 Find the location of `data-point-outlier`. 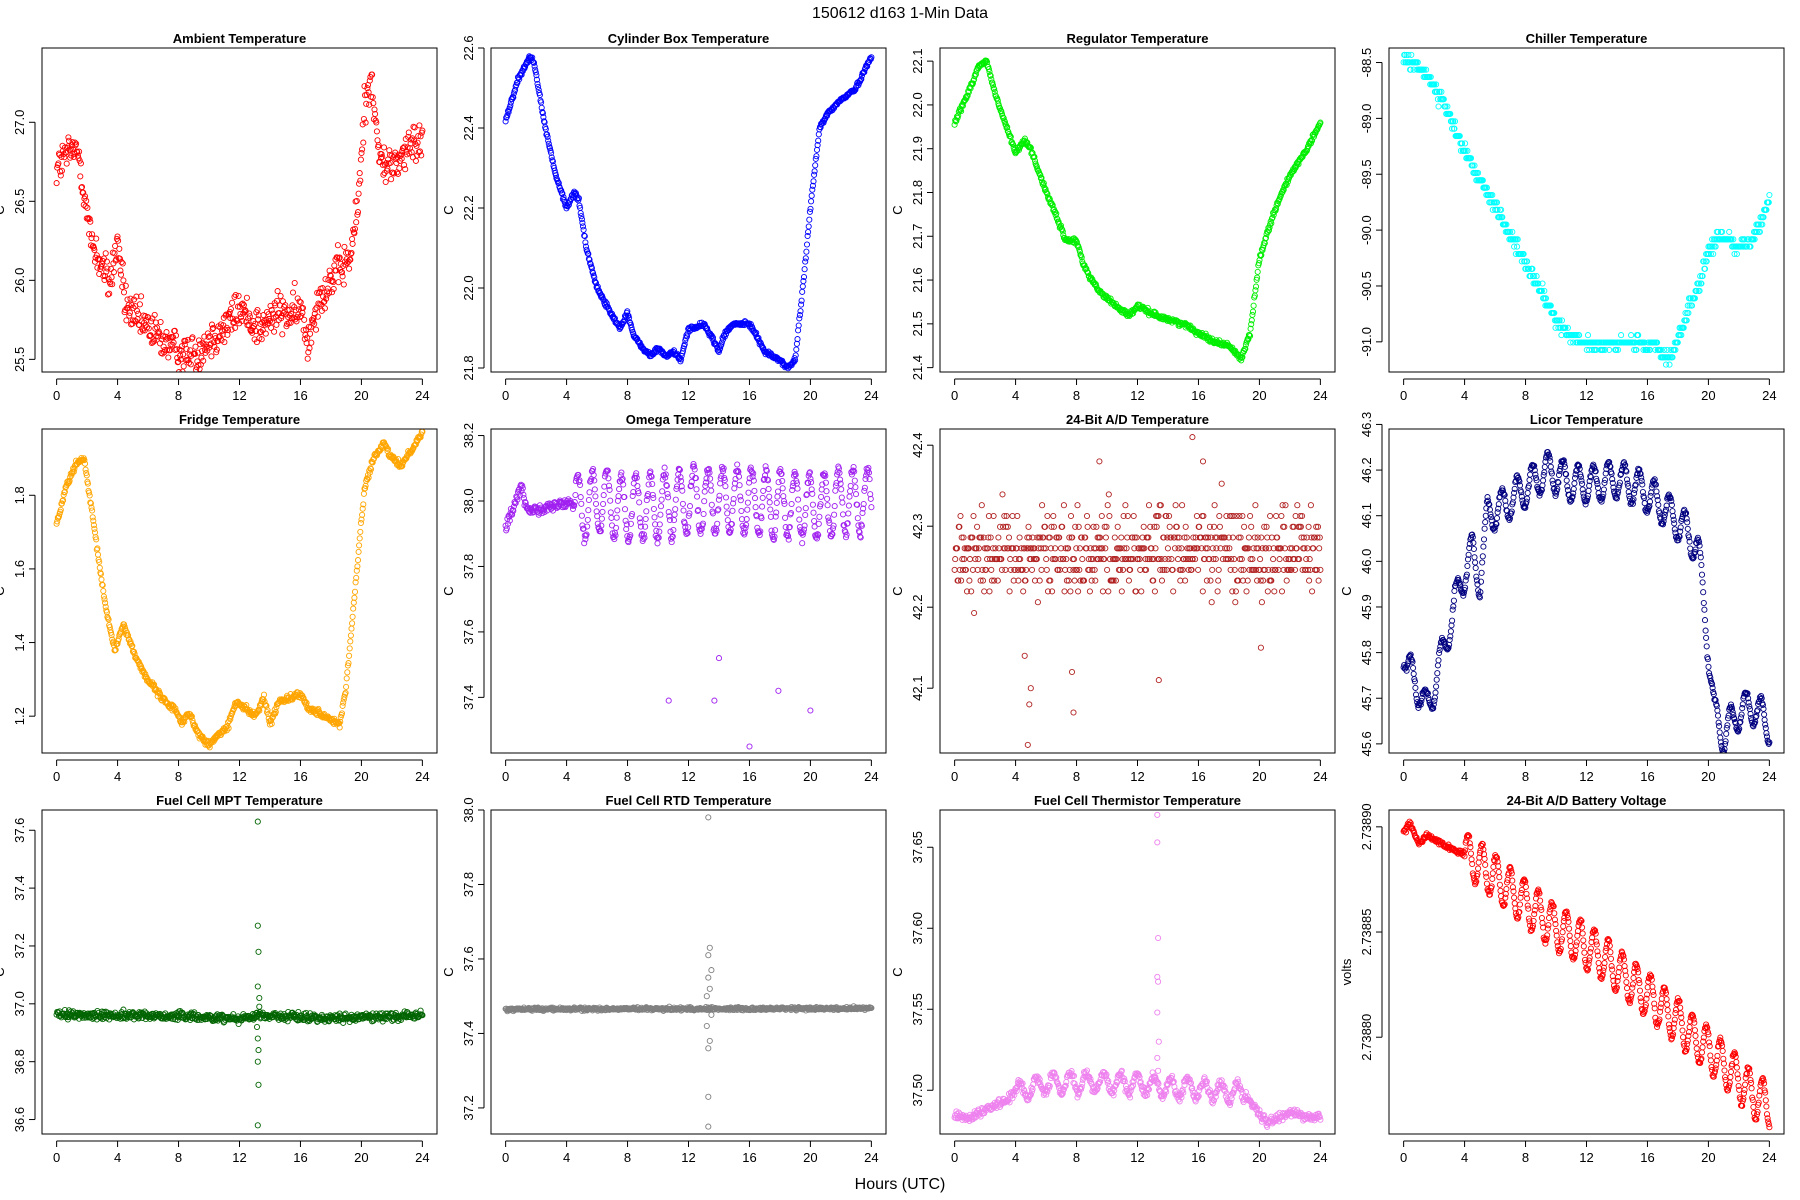

data-point-outlier is located at coordinates (778, 690).